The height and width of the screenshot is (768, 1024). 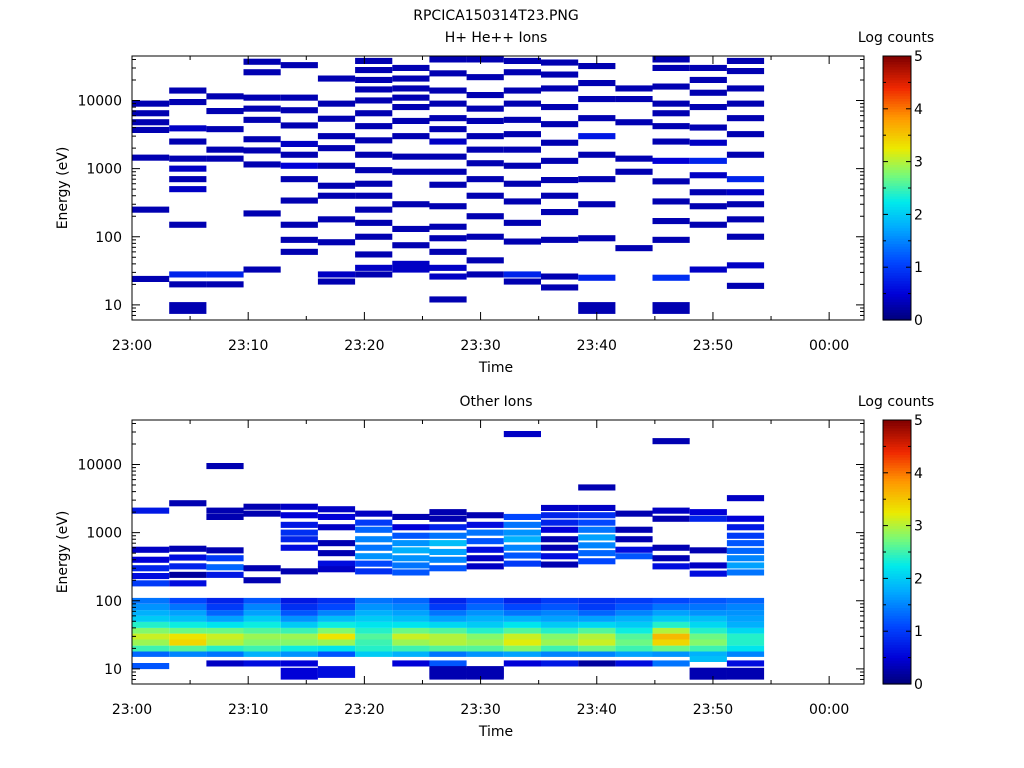 What do you see at coordinates (918, 163) in the screenshot?
I see `colorbar-tick-label: 3` at bounding box center [918, 163].